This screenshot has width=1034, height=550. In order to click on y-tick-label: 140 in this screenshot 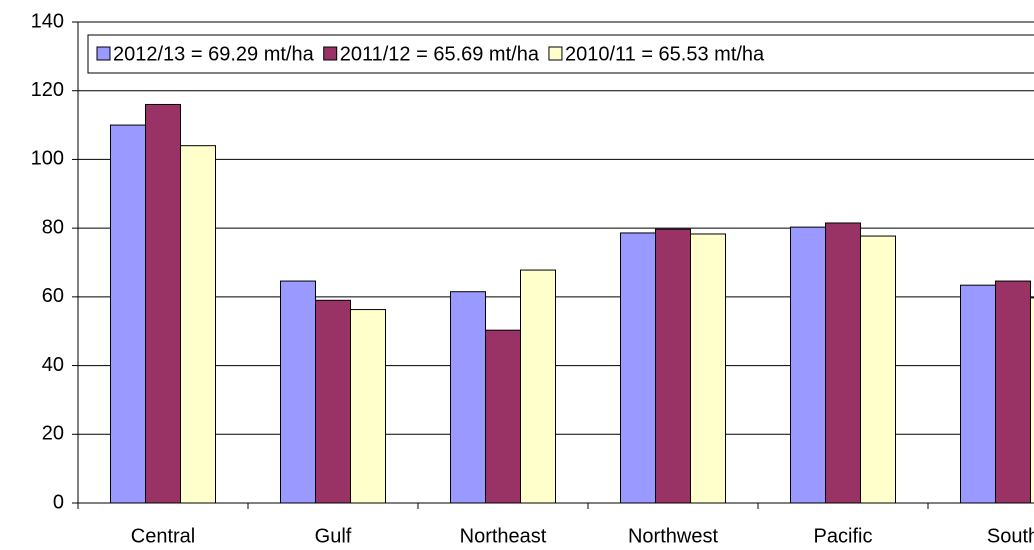, I will do `click(47, 21)`.